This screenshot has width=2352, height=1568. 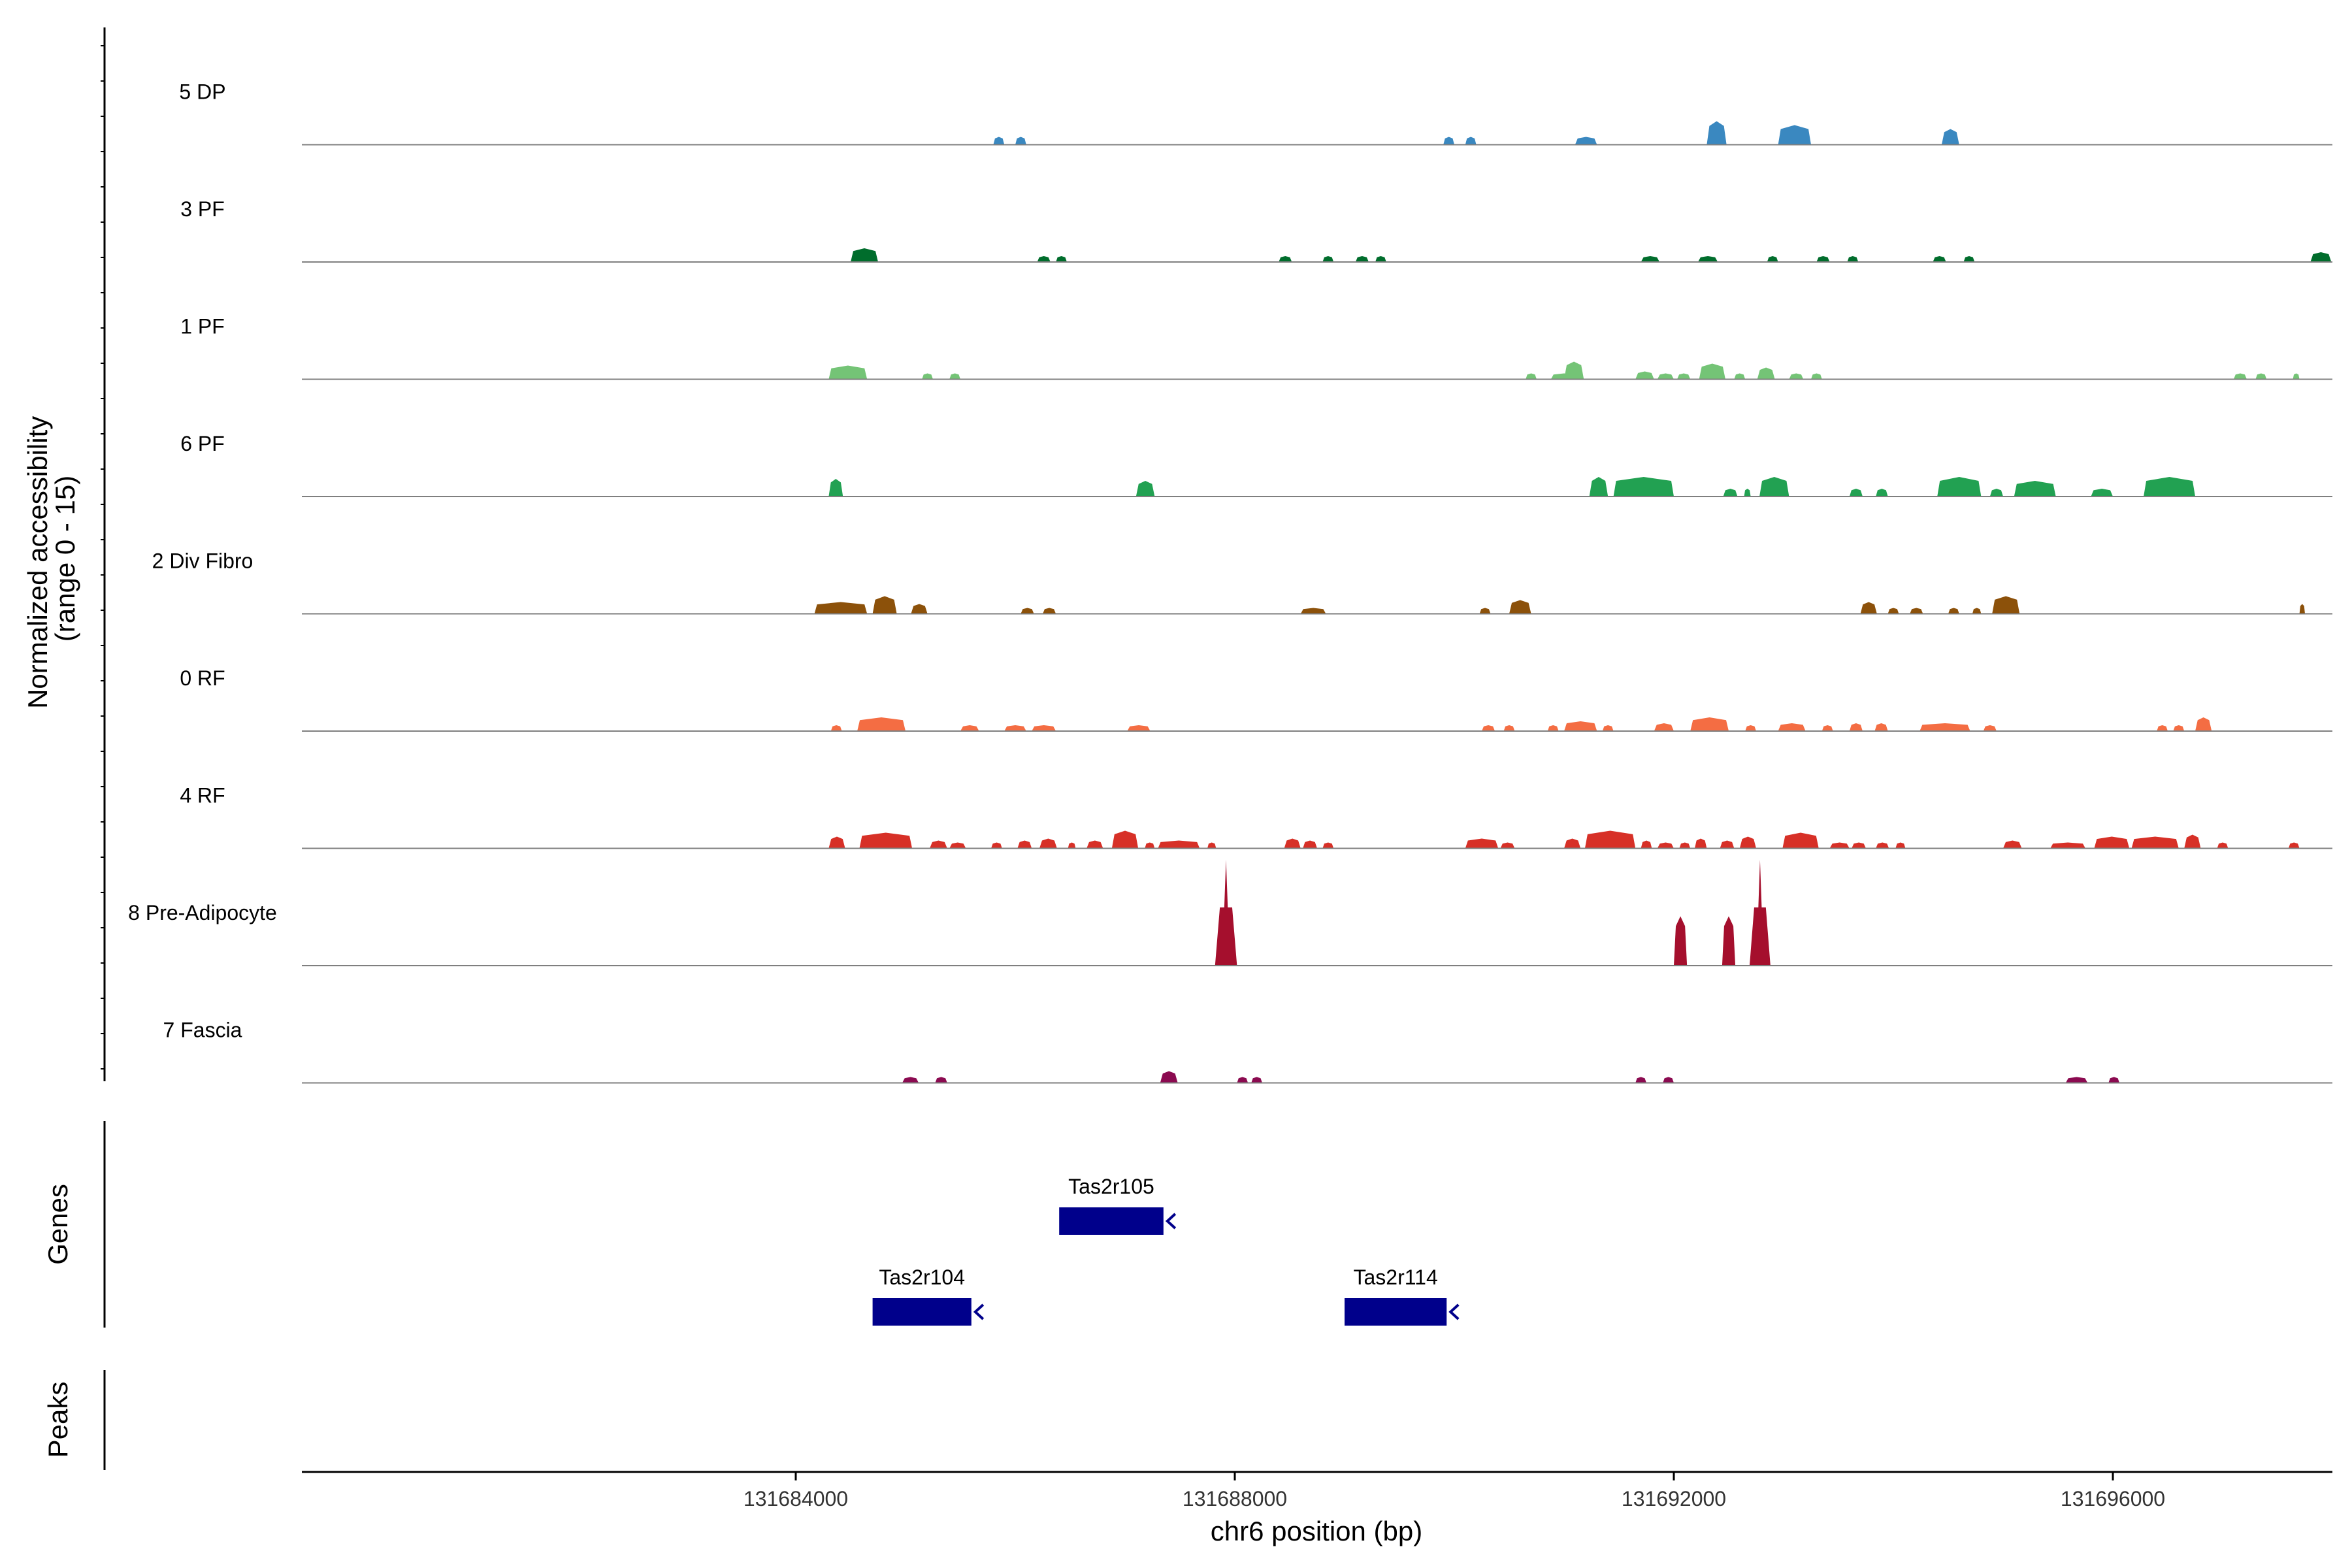 What do you see at coordinates (1256, 464) in the screenshot?
I see `track-6-pf: 6 PF` at bounding box center [1256, 464].